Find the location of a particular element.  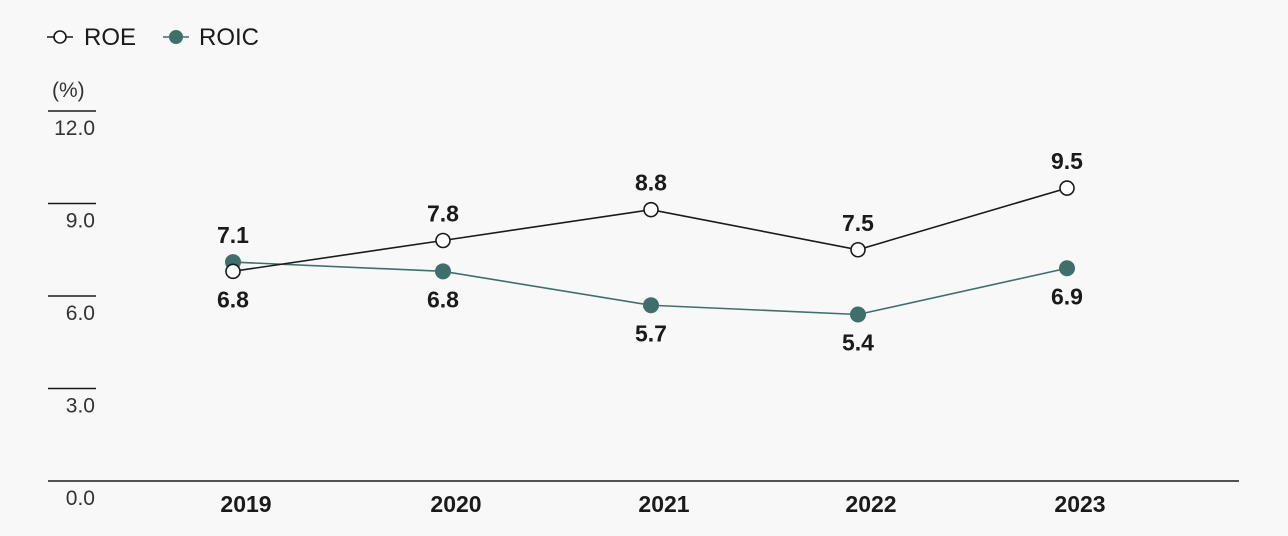

x-tick-label: 2022 is located at coordinates (870, 504).